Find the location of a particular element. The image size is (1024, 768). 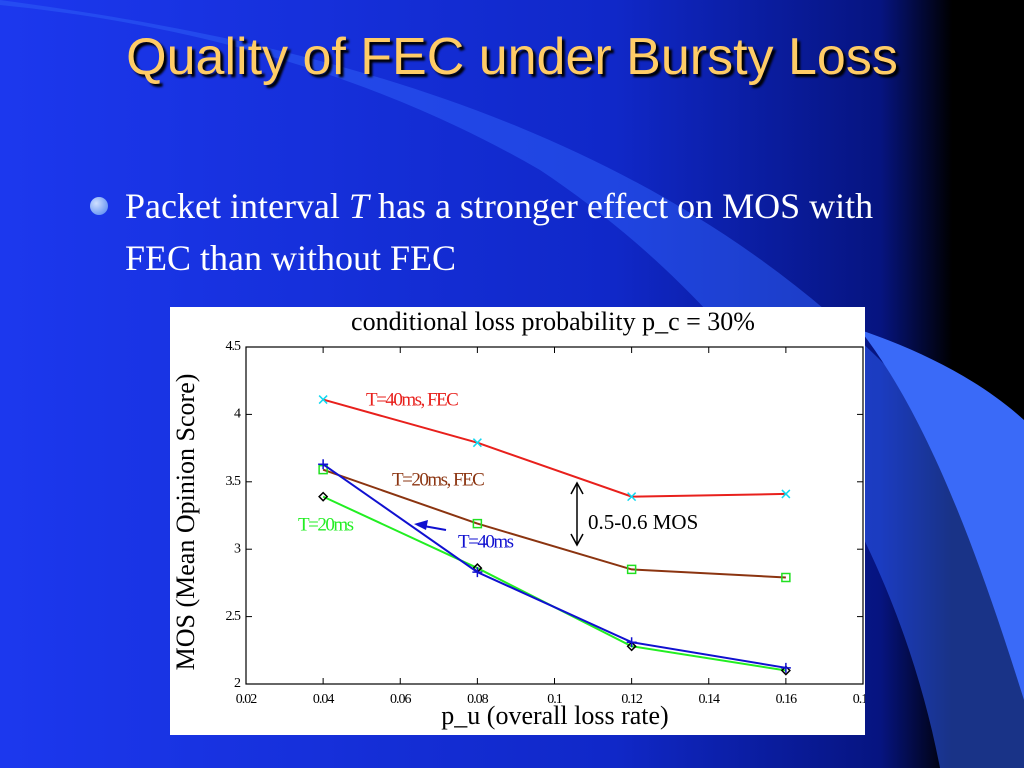

annotation: 0.5-0.6 MOS is located at coordinates (643, 522).